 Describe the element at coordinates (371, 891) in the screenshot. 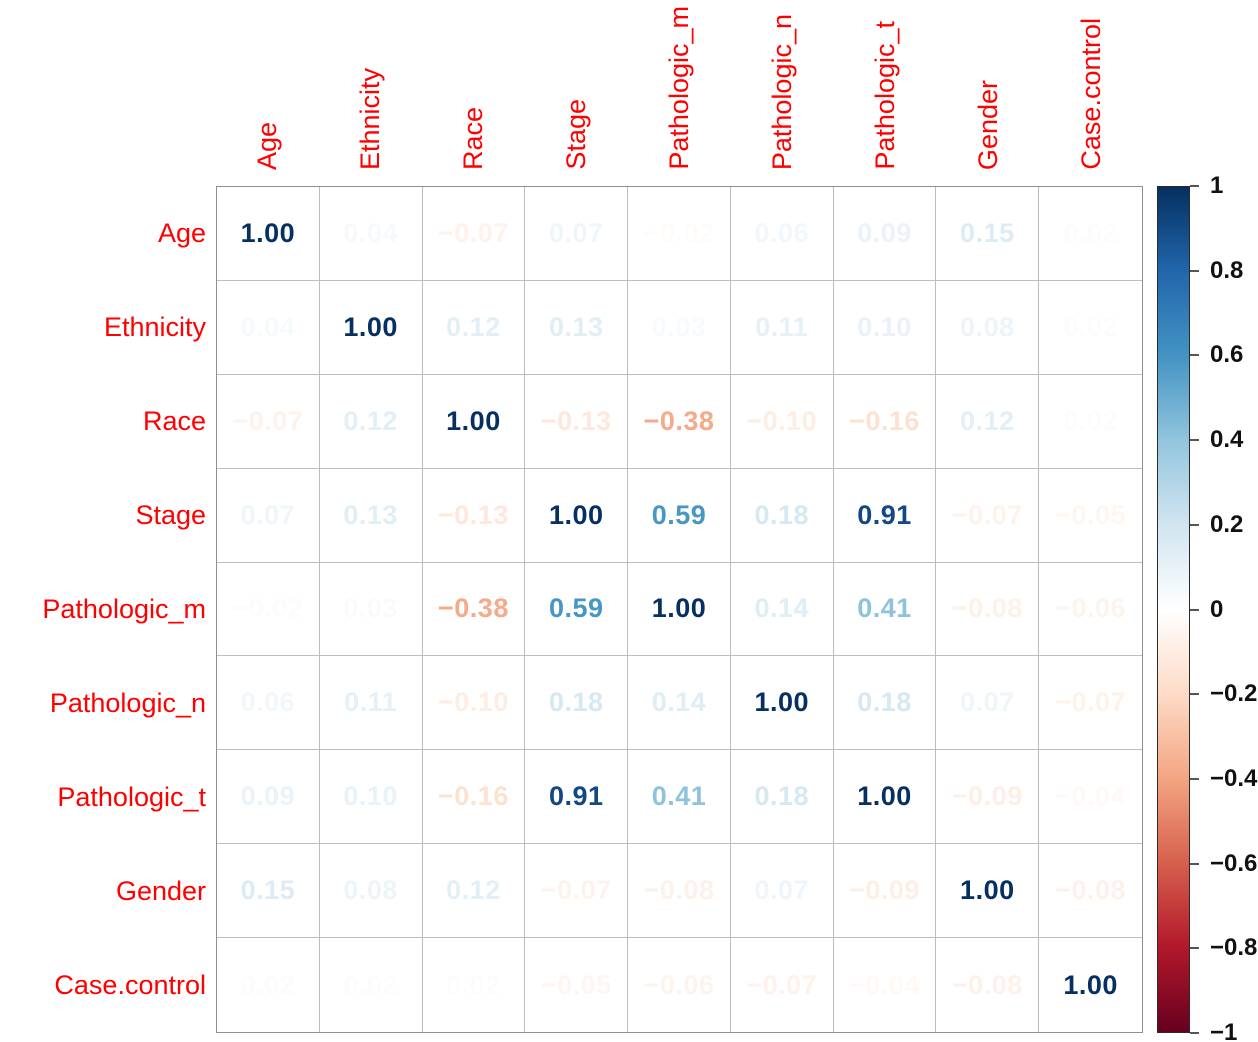

I see `matrix-cell: 0.08` at that location.